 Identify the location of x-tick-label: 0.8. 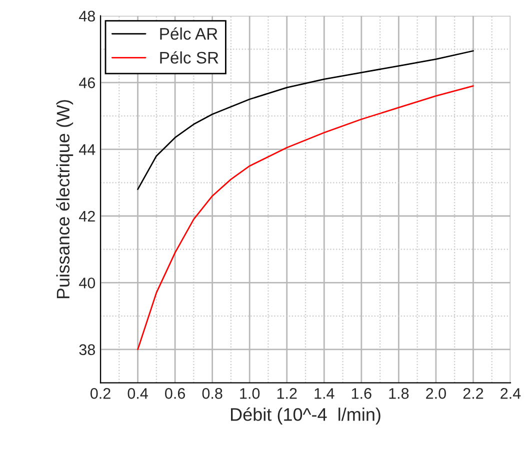
(212, 393).